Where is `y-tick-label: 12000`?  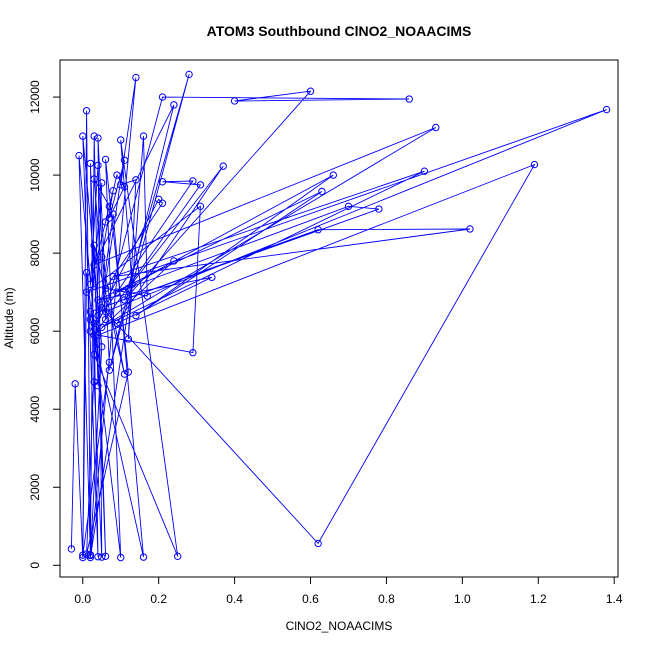 y-tick-label: 12000 is located at coordinates (35, 97).